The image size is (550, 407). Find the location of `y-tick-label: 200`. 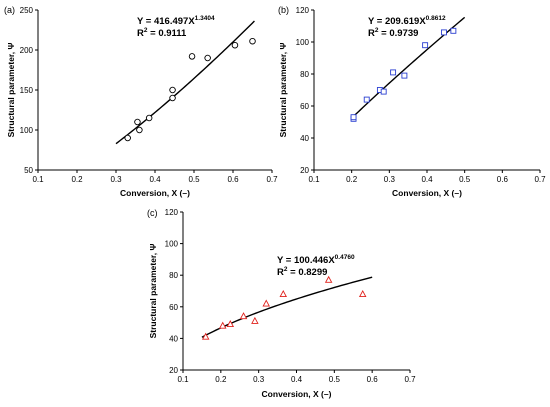

y-tick-label: 200 is located at coordinates (27, 50).